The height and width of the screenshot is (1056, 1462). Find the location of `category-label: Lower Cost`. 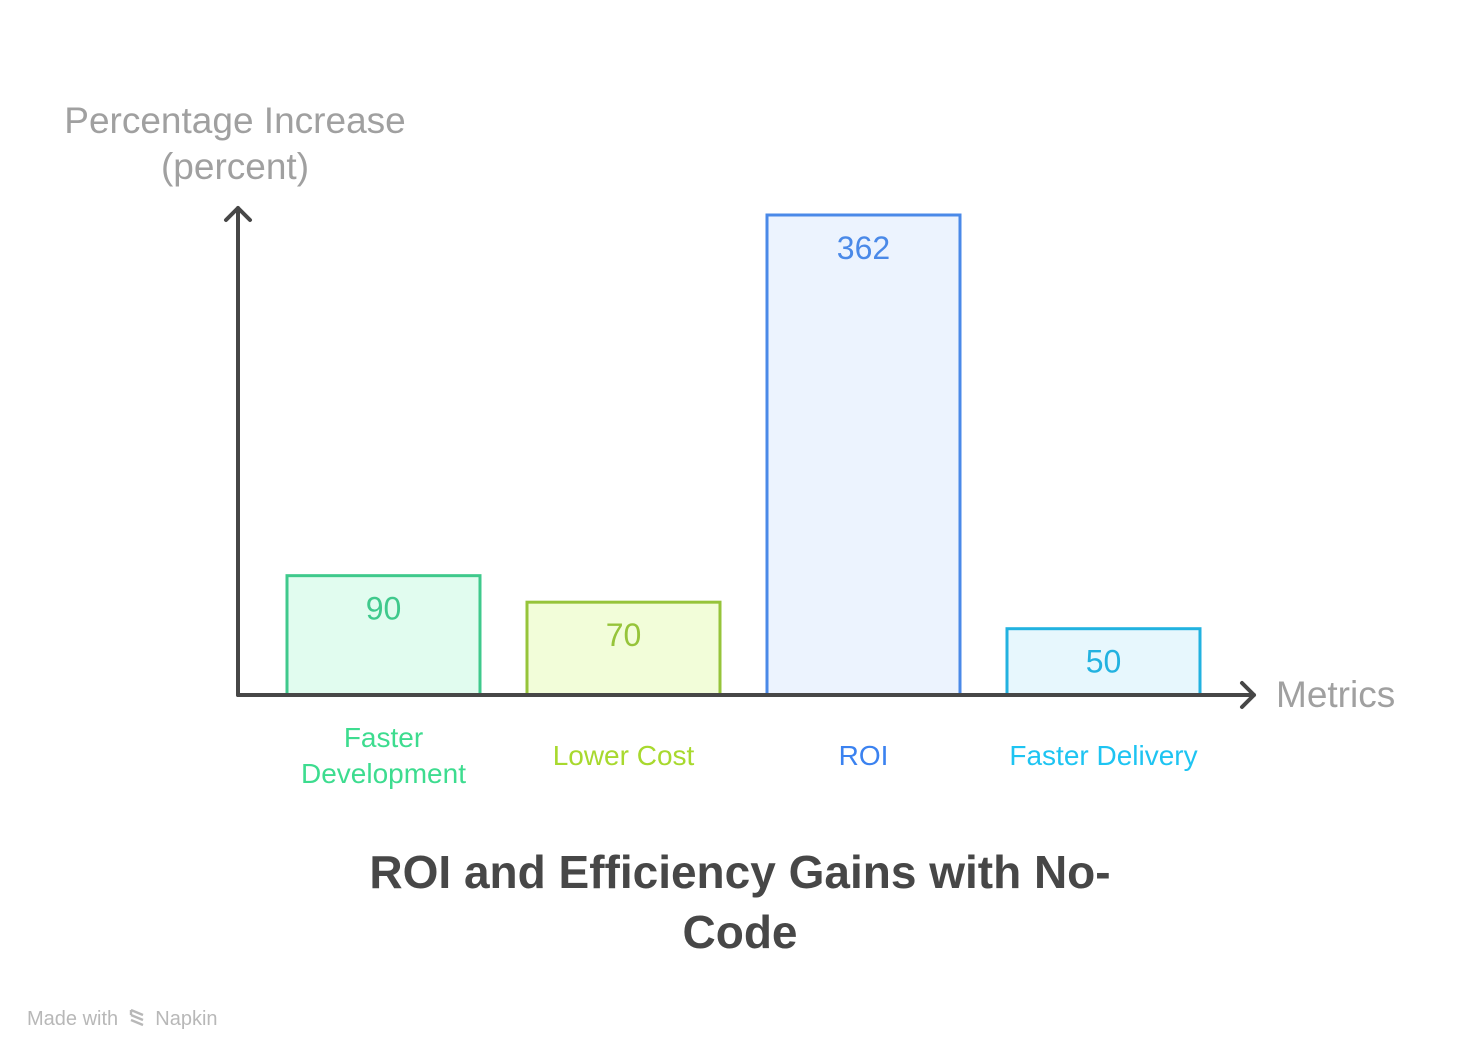

category-label: Lower Cost is located at coordinates (624, 755).